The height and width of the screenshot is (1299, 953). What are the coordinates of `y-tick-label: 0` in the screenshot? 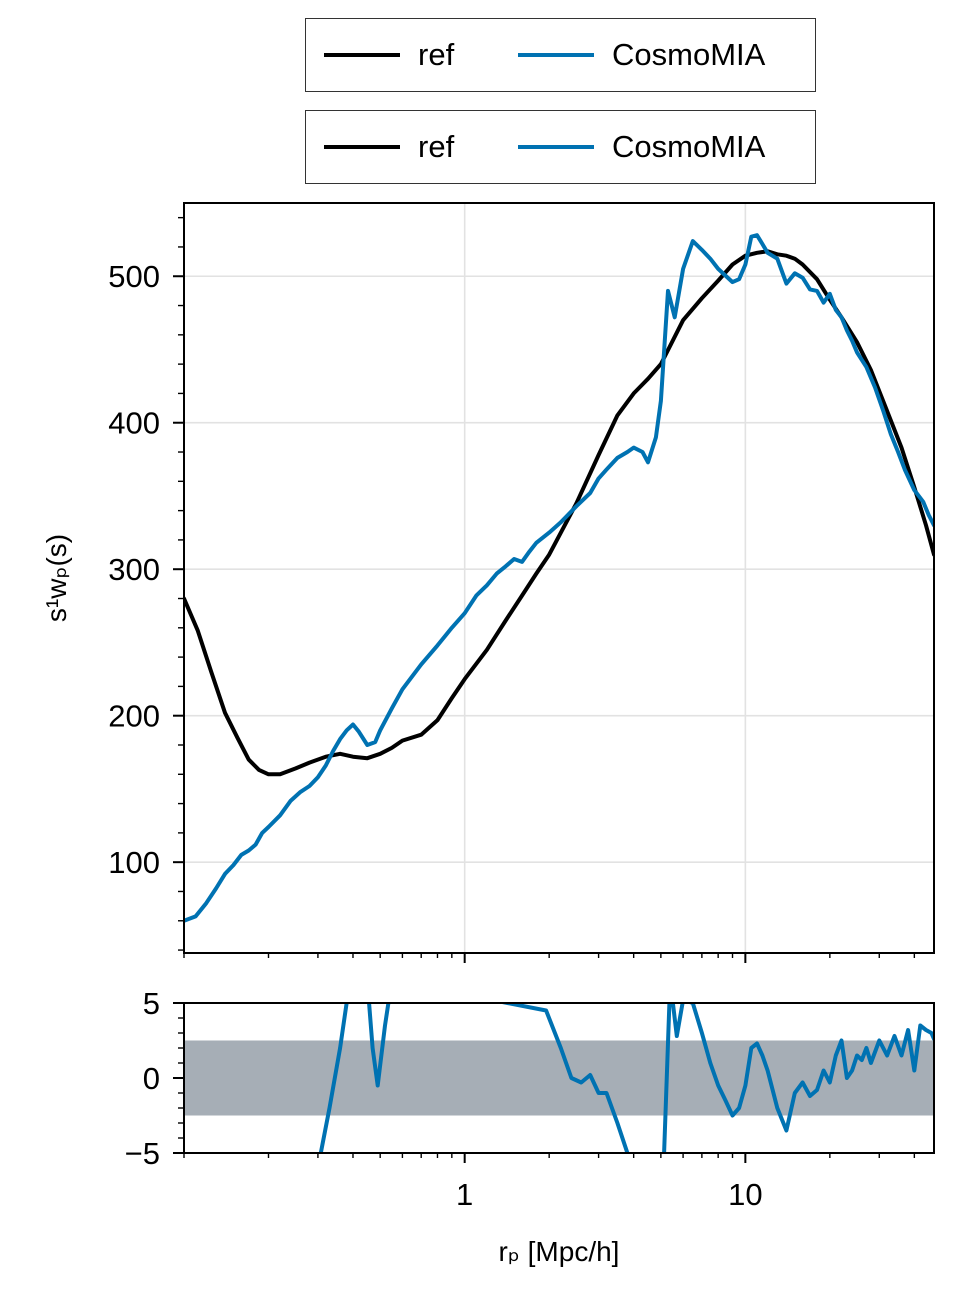 It's located at (151, 1078).